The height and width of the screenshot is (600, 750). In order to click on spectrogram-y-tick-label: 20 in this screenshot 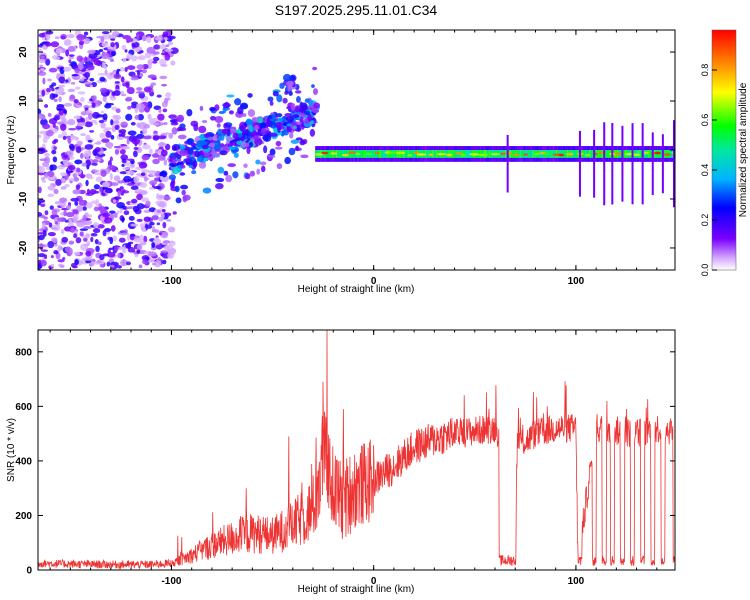, I will do `click(23, 52)`.